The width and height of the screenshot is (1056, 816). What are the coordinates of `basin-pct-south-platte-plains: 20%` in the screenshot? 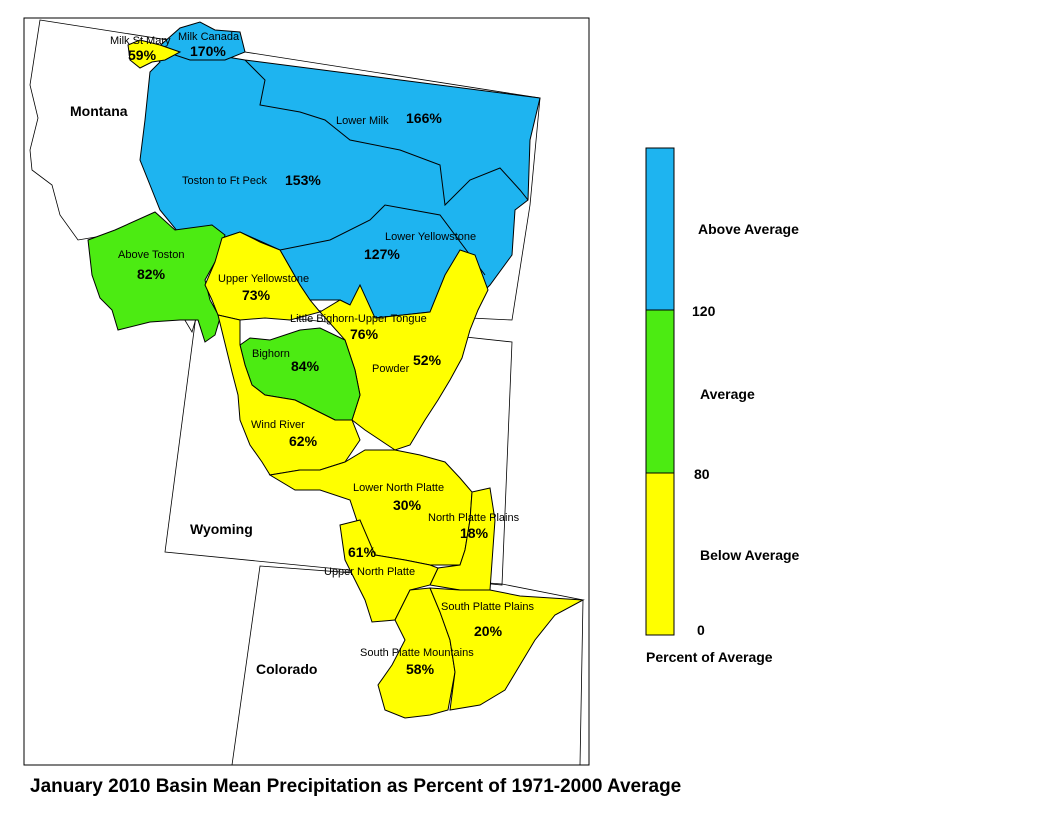 It's located at (488, 631).